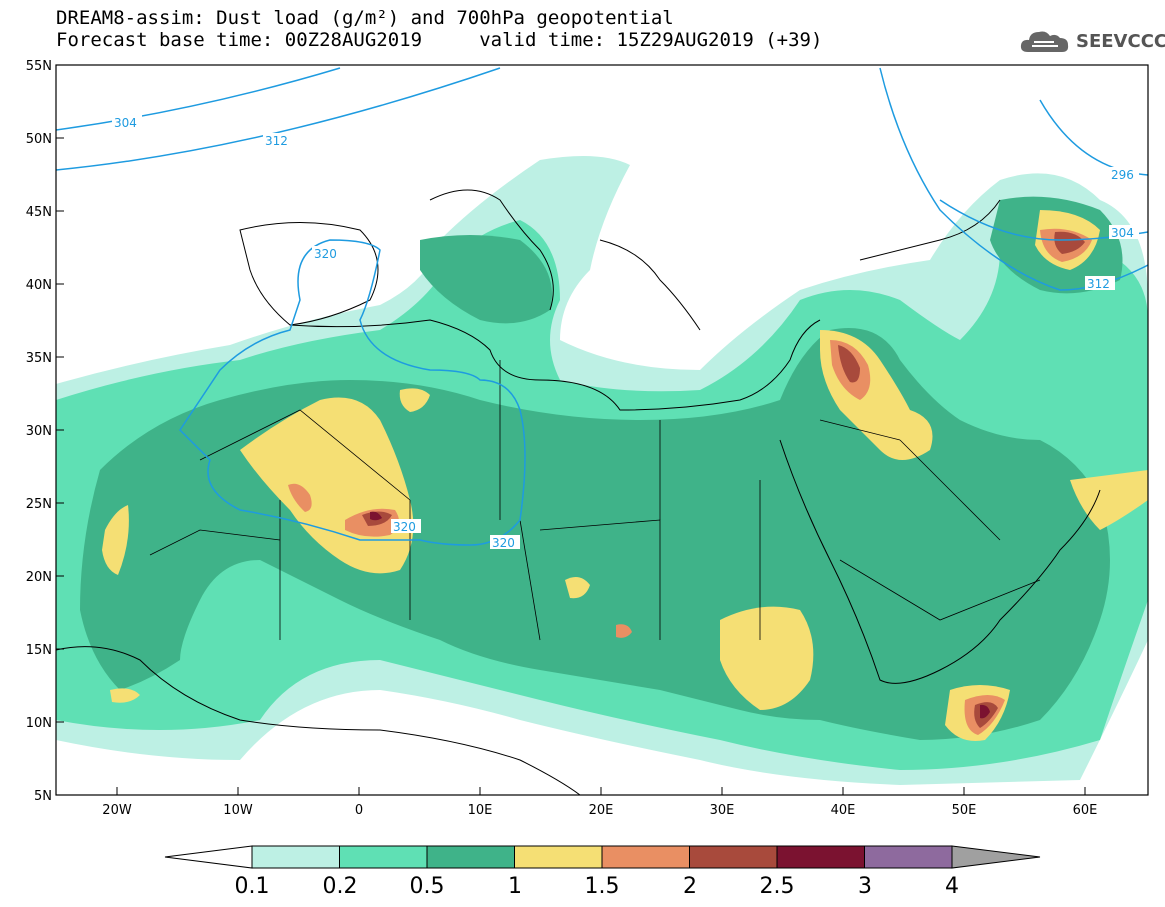 The width and height of the screenshot is (1165, 907). Describe the element at coordinates (427, 886) in the screenshot. I see `colorbar-label: 0.5` at that location.